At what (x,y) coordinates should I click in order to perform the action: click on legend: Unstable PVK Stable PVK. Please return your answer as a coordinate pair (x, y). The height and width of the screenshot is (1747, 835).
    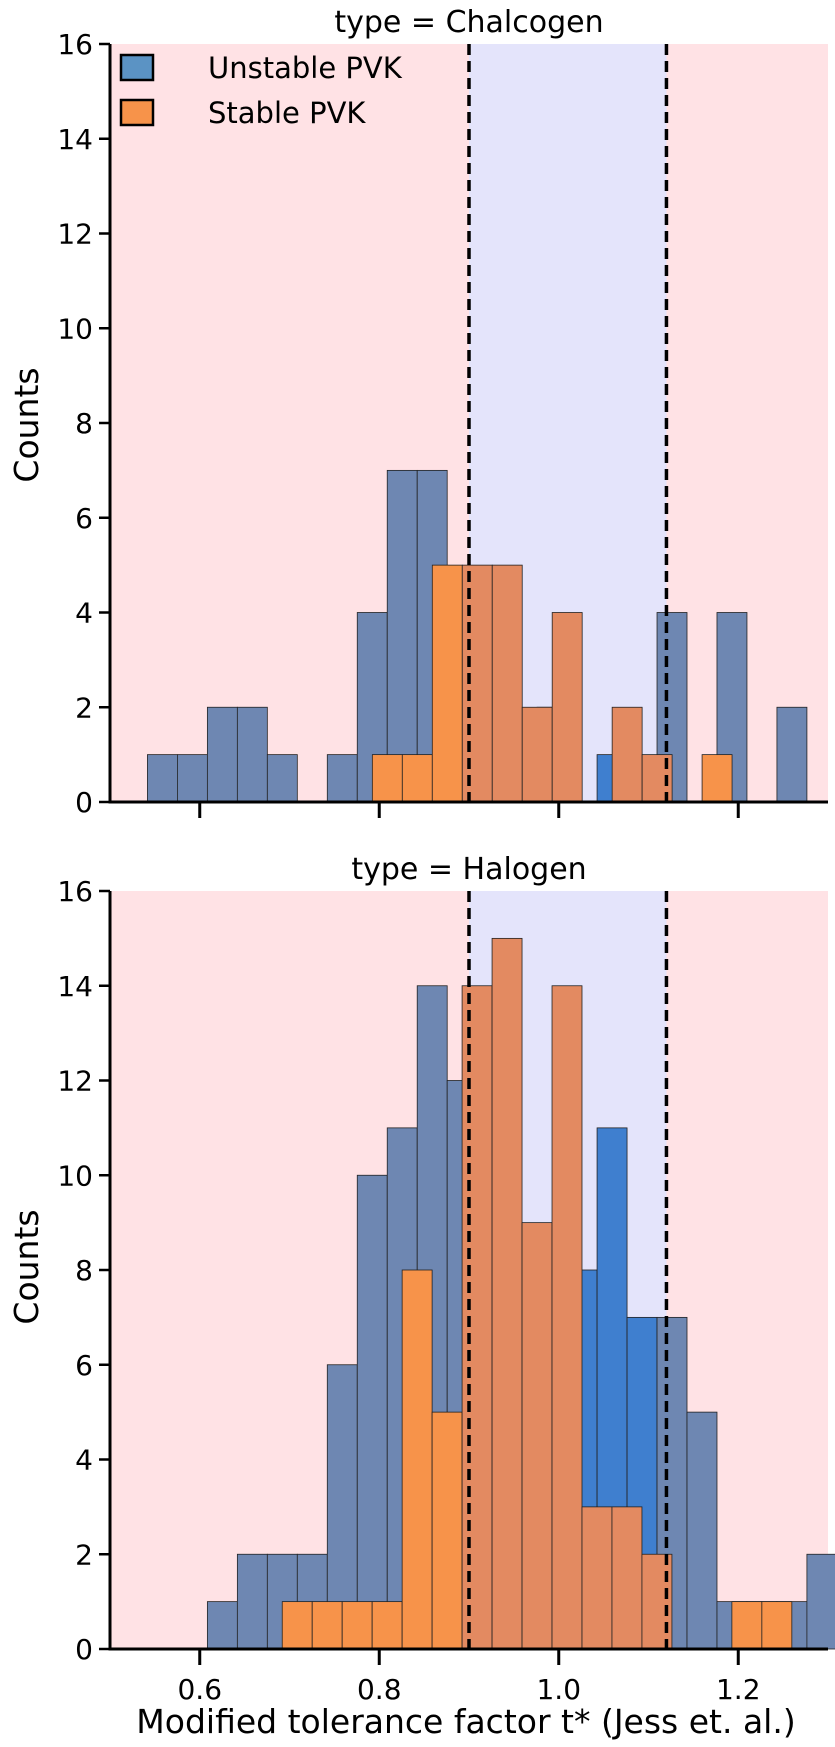
    Looking at the image, I should click on (261, 90).